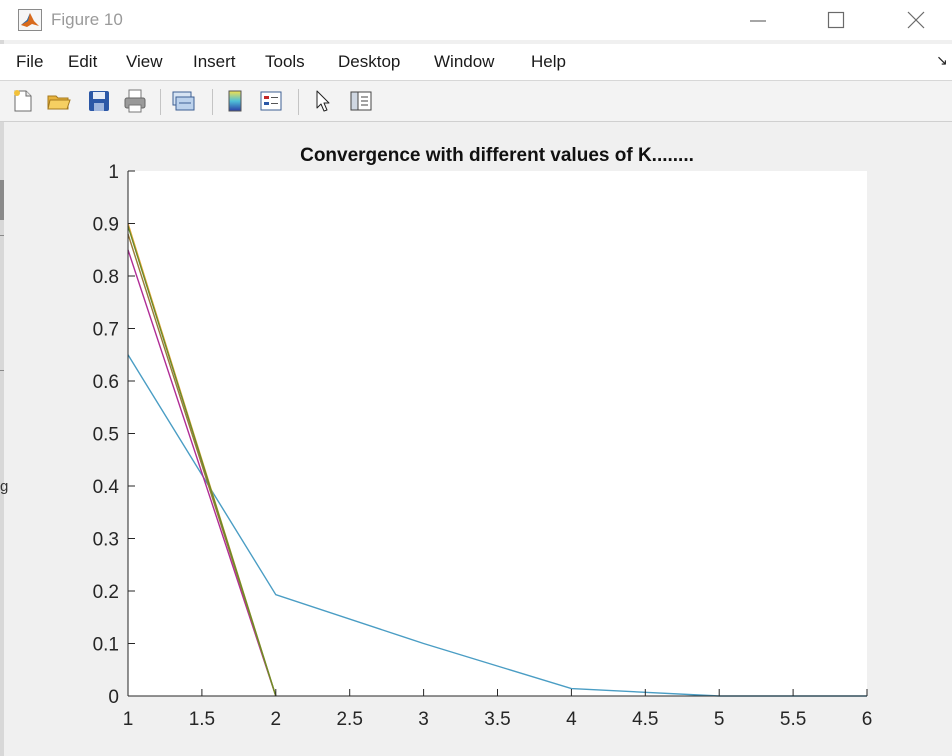  What do you see at coordinates (867, 719) in the screenshot?
I see `x-tick-label: 6` at bounding box center [867, 719].